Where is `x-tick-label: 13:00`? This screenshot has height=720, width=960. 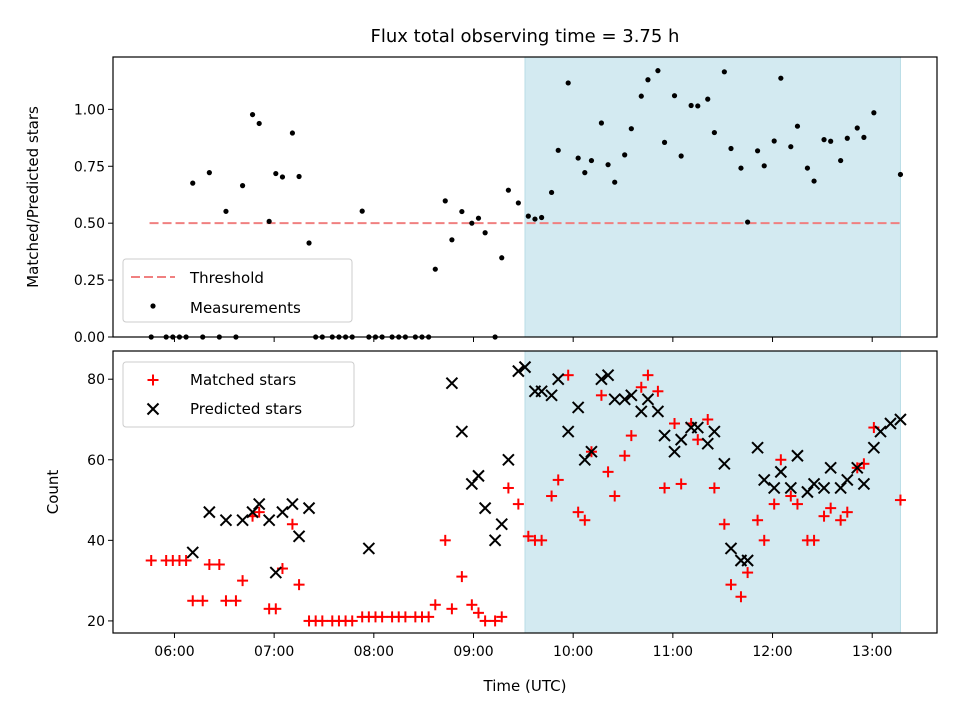
x-tick-label: 13:00 is located at coordinates (872, 652).